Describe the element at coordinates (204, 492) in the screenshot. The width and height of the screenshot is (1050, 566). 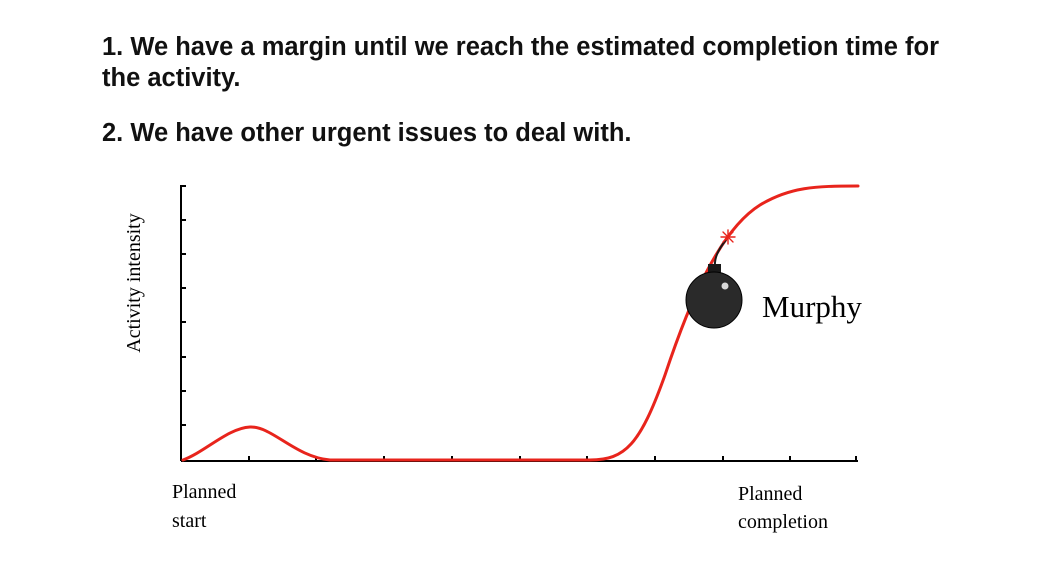
I see `planned-start-line-1: Planned` at that location.